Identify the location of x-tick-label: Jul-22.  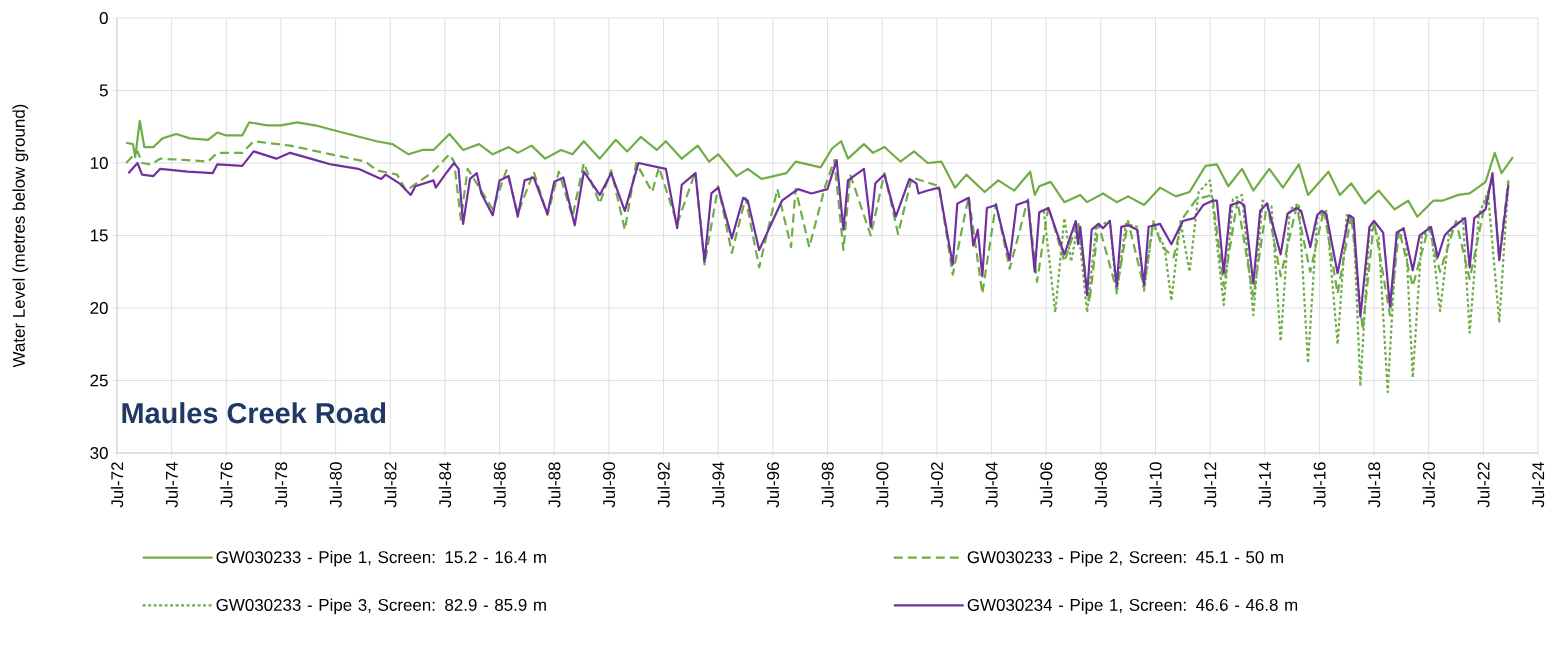
(1483, 485).